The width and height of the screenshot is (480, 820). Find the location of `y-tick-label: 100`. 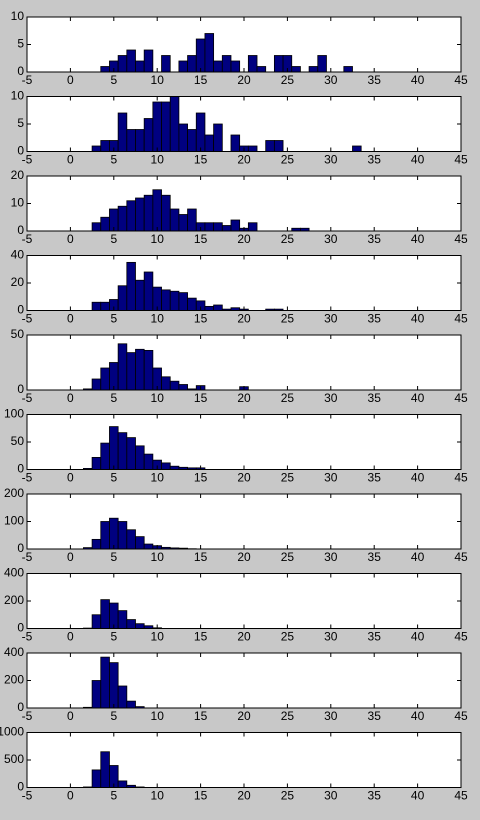

y-tick-label: 100 is located at coordinates (14, 414).